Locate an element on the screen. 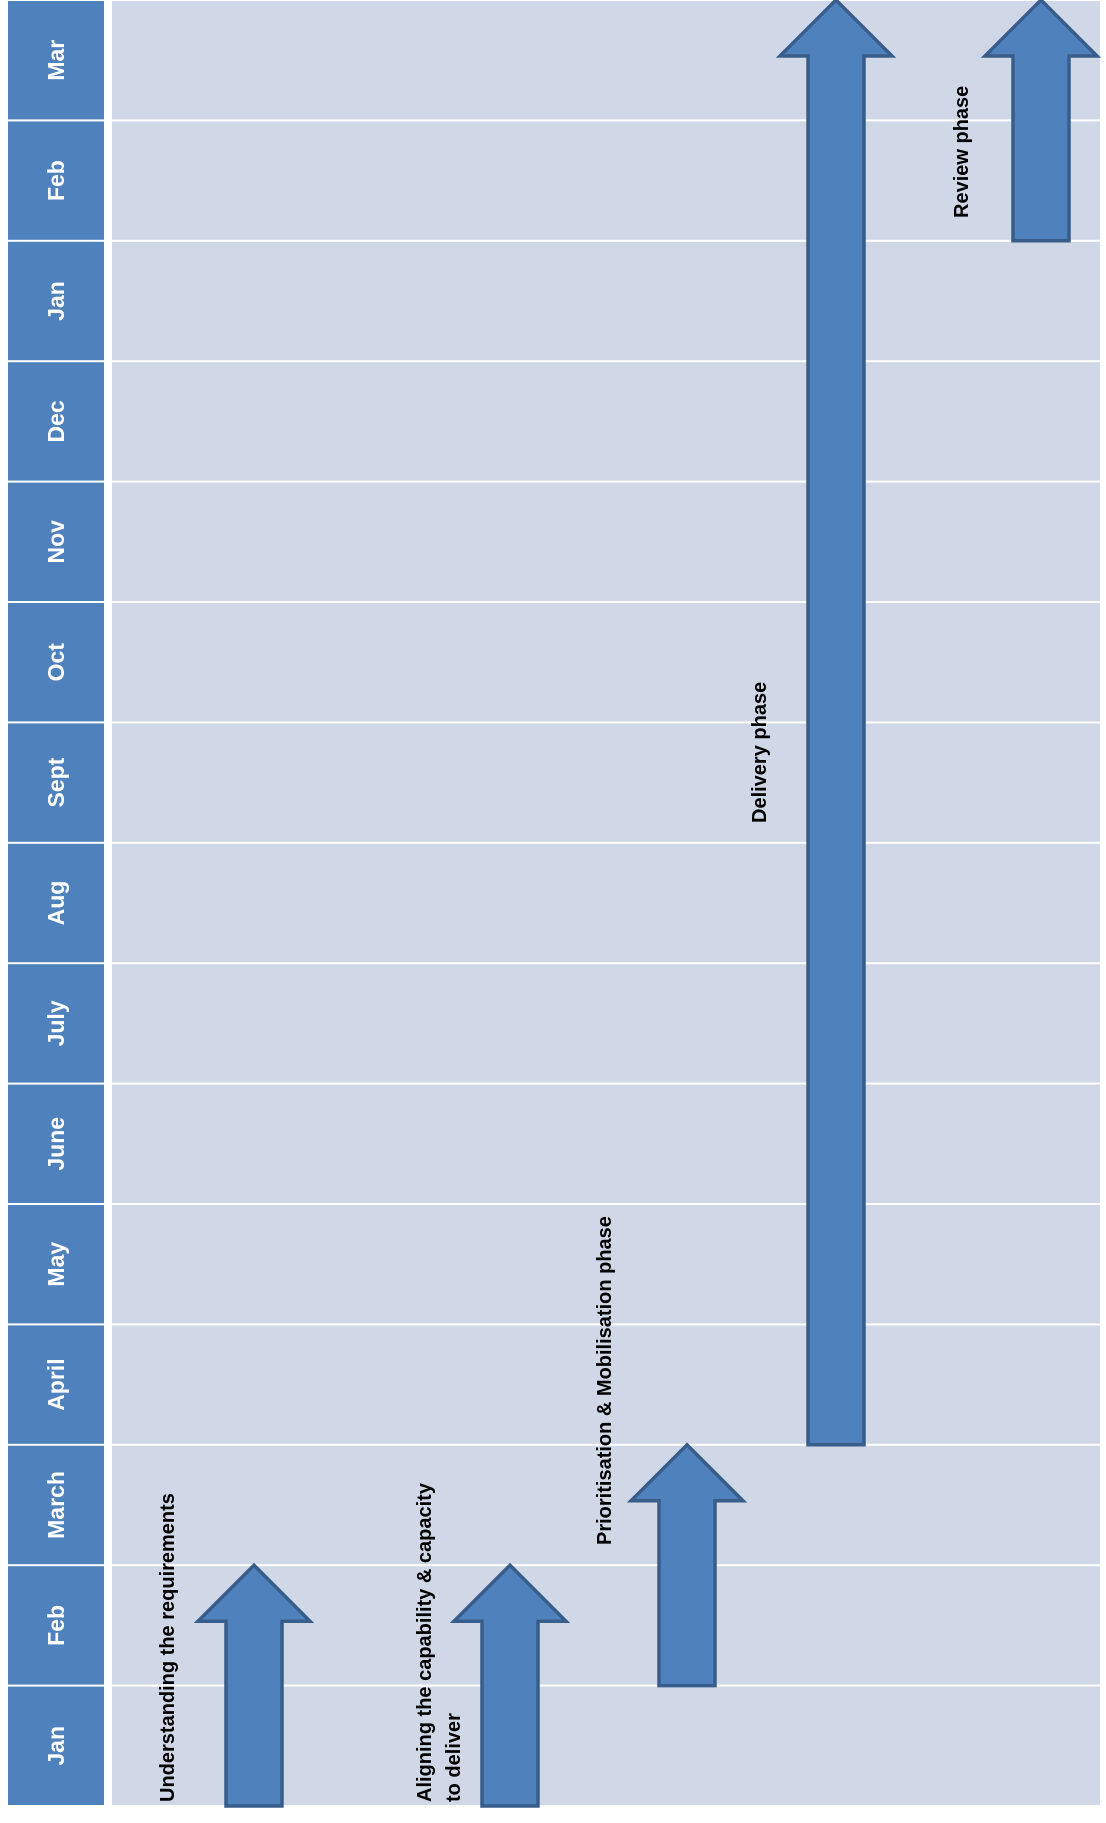 This screenshot has height=1823, width=1106. month-label: Nov is located at coordinates (56, 542).